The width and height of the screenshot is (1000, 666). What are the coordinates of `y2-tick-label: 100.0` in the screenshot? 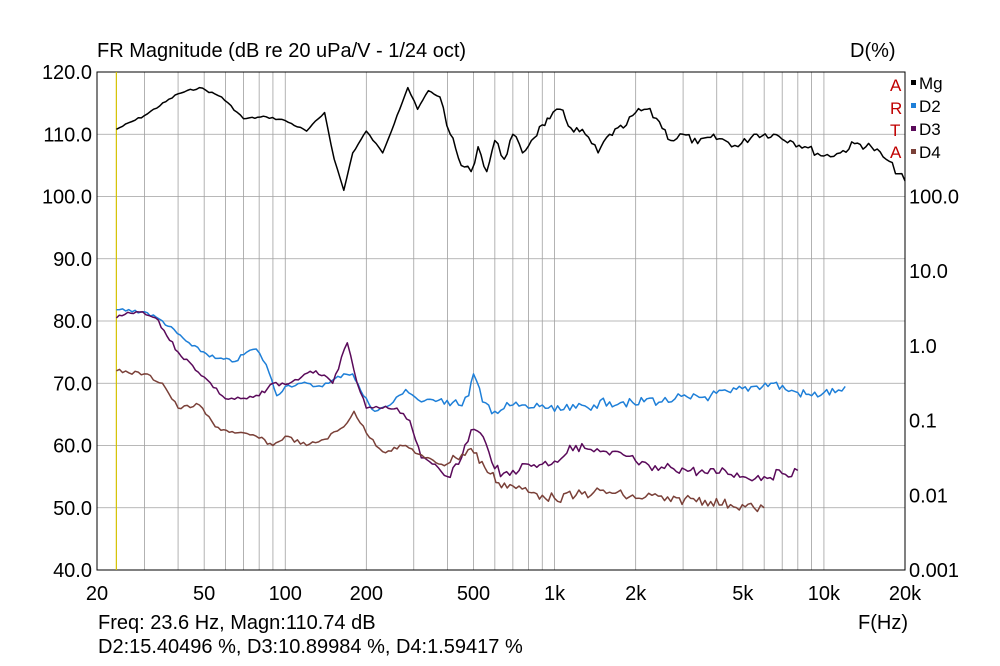 It's located at (934, 198).